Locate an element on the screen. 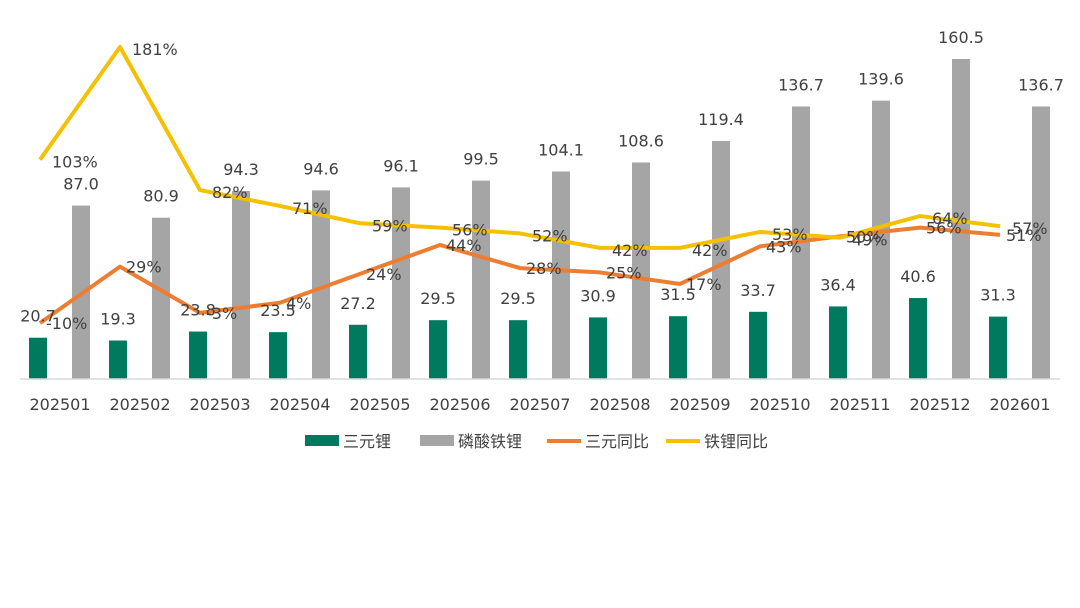 Image resolution: width=1080 pixels, height=608 pixels. data-label-ternary: 36.4 is located at coordinates (838, 284).